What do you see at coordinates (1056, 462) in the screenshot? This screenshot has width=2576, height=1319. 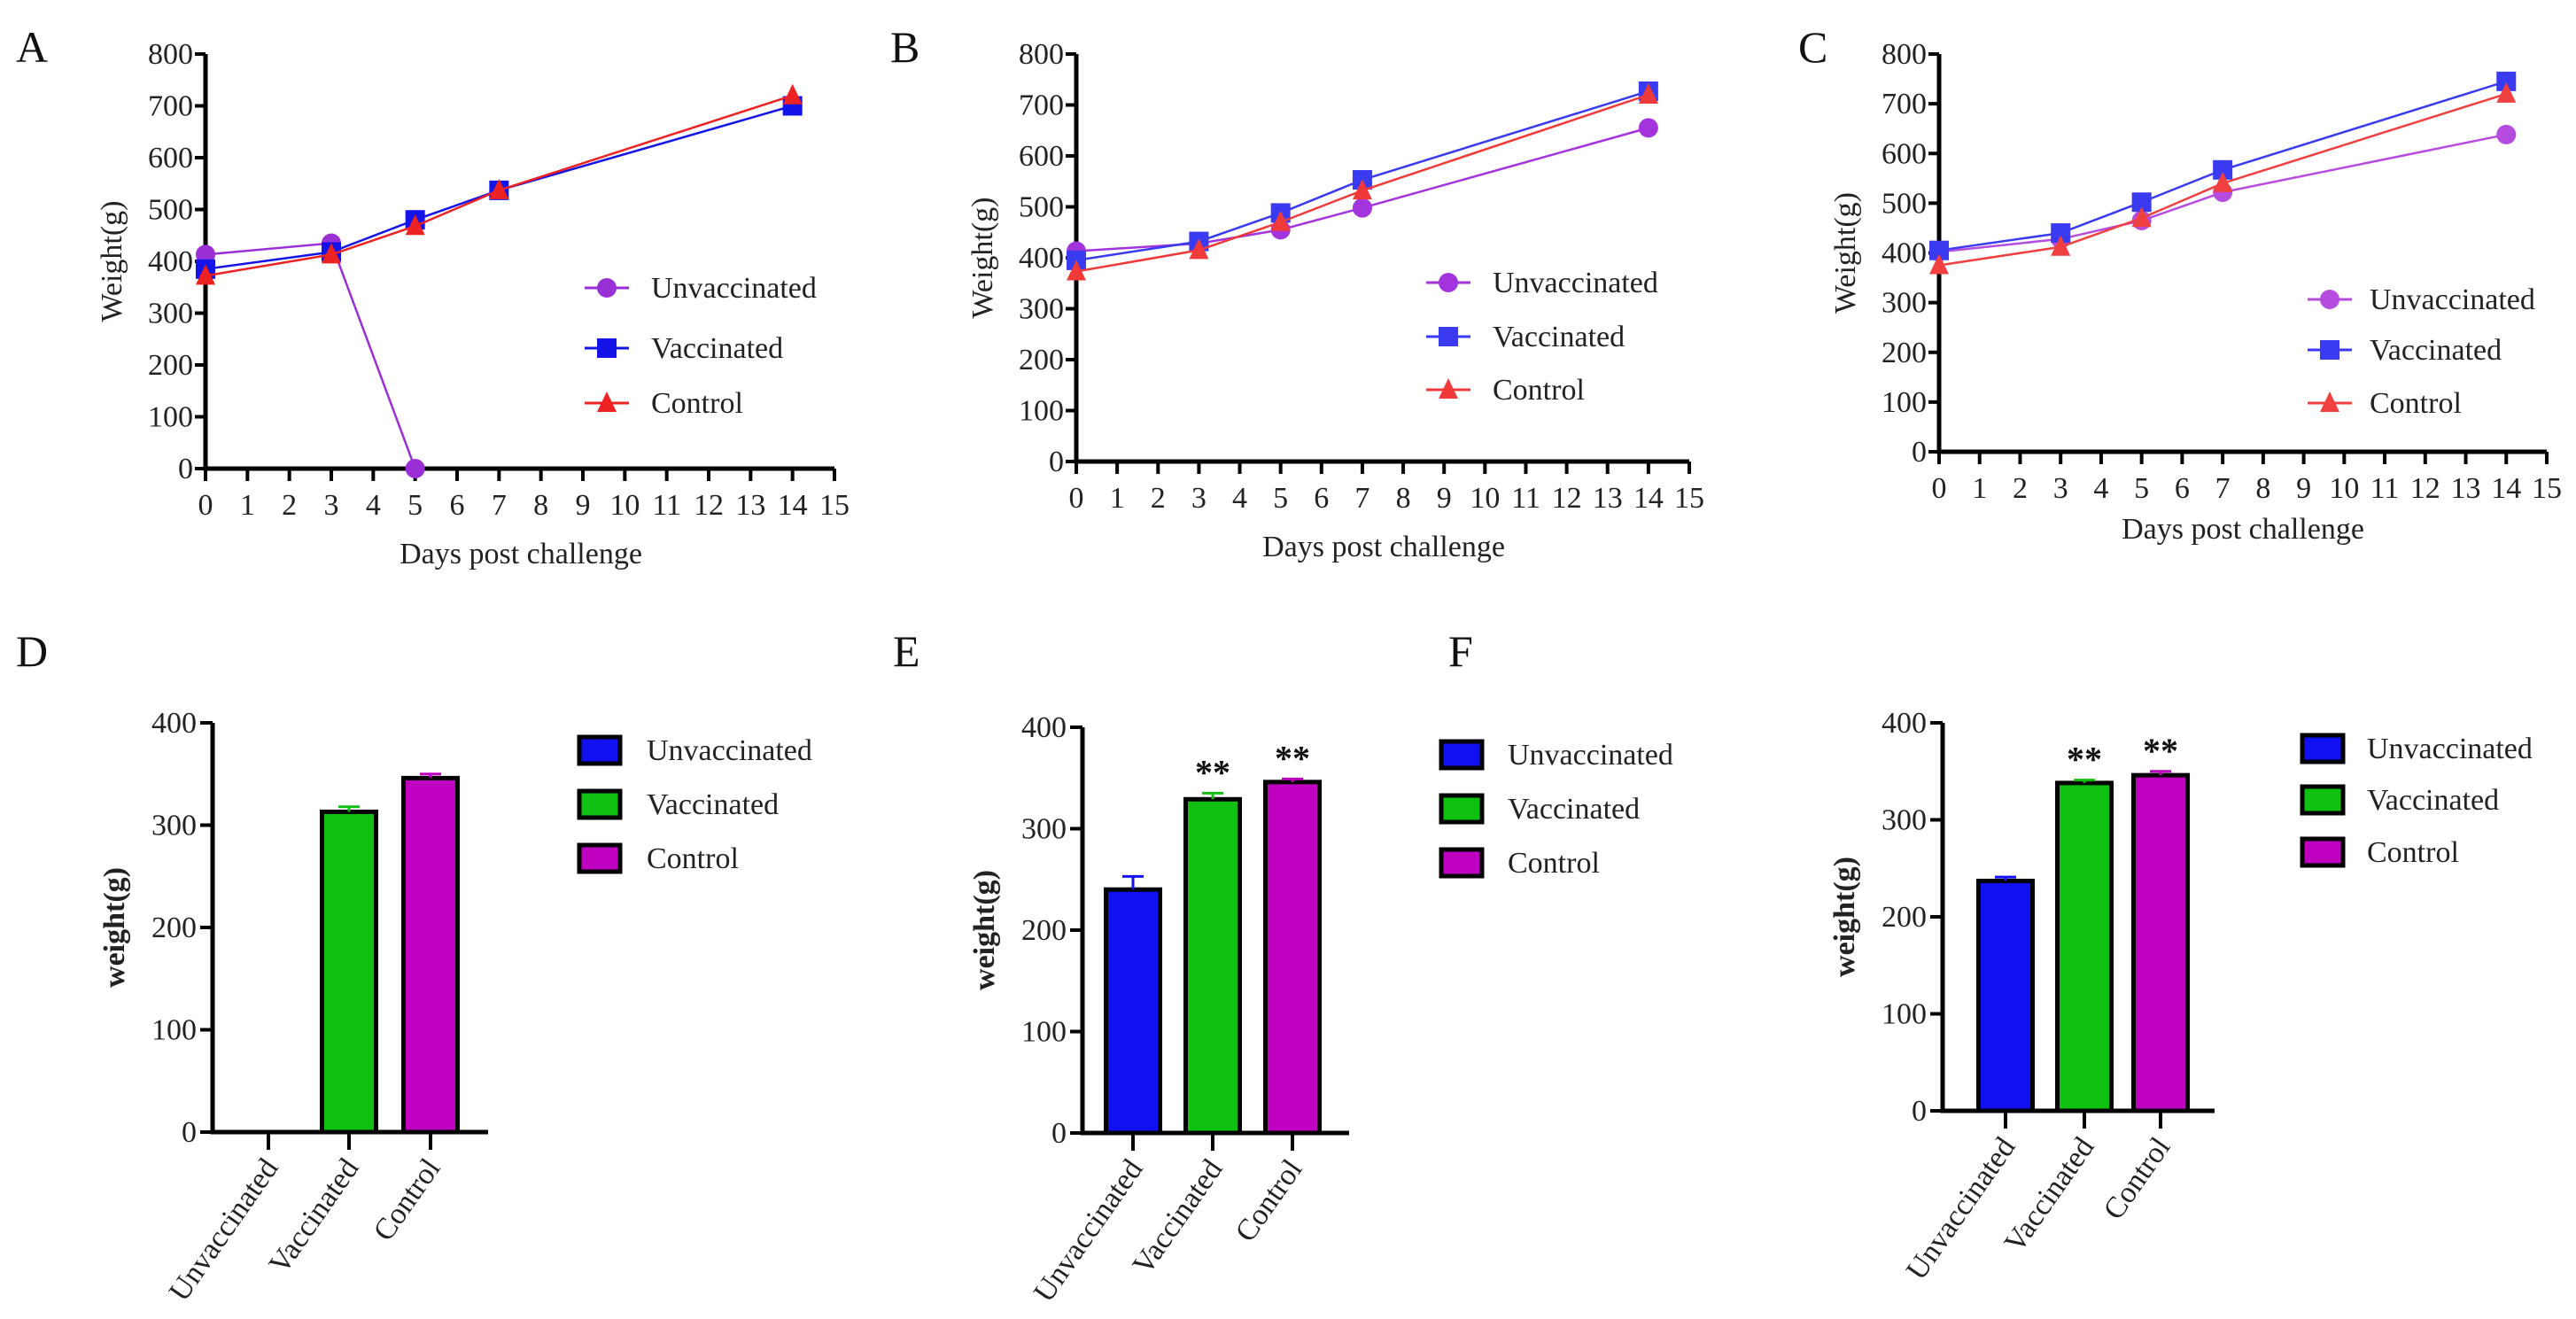 I see `y-tick-label: 0` at bounding box center [1056, 462].